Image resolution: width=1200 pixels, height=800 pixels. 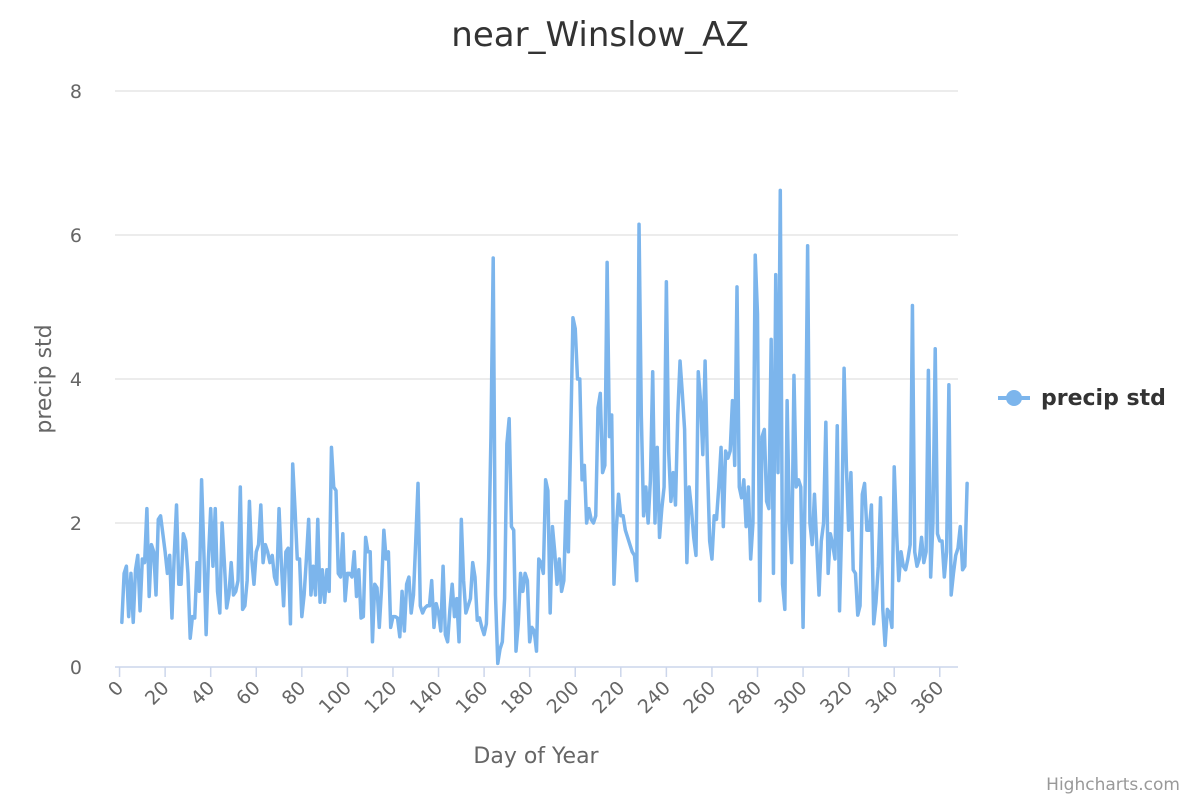 I want to click on y-tick-label: 6, so click(x=76, y=236).